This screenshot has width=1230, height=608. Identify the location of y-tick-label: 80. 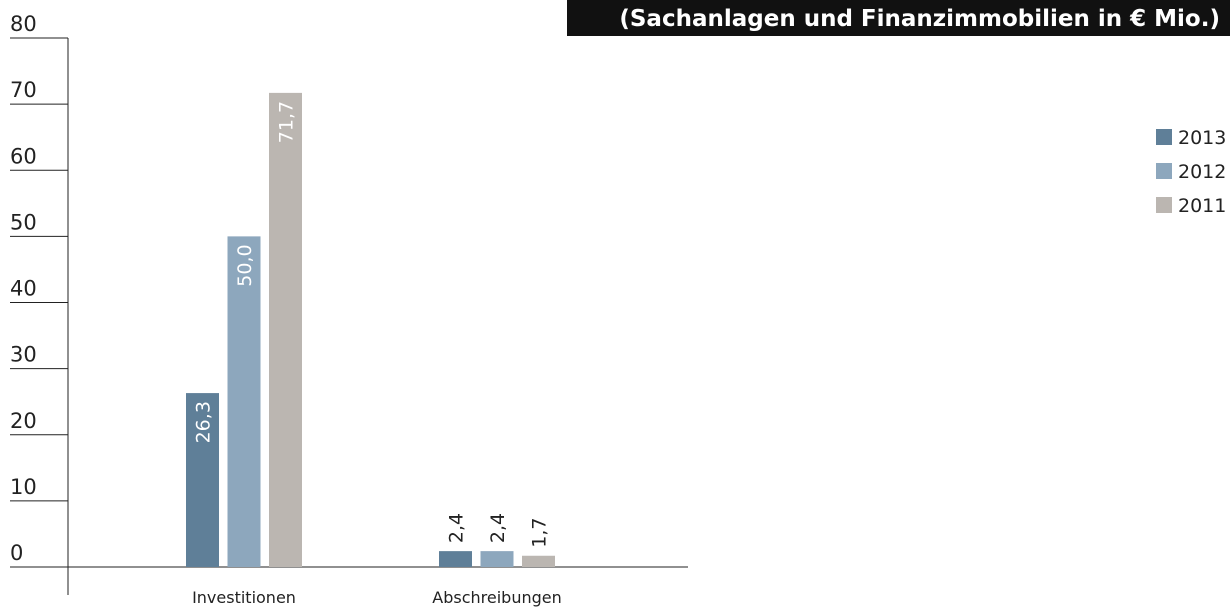
(23, 24).